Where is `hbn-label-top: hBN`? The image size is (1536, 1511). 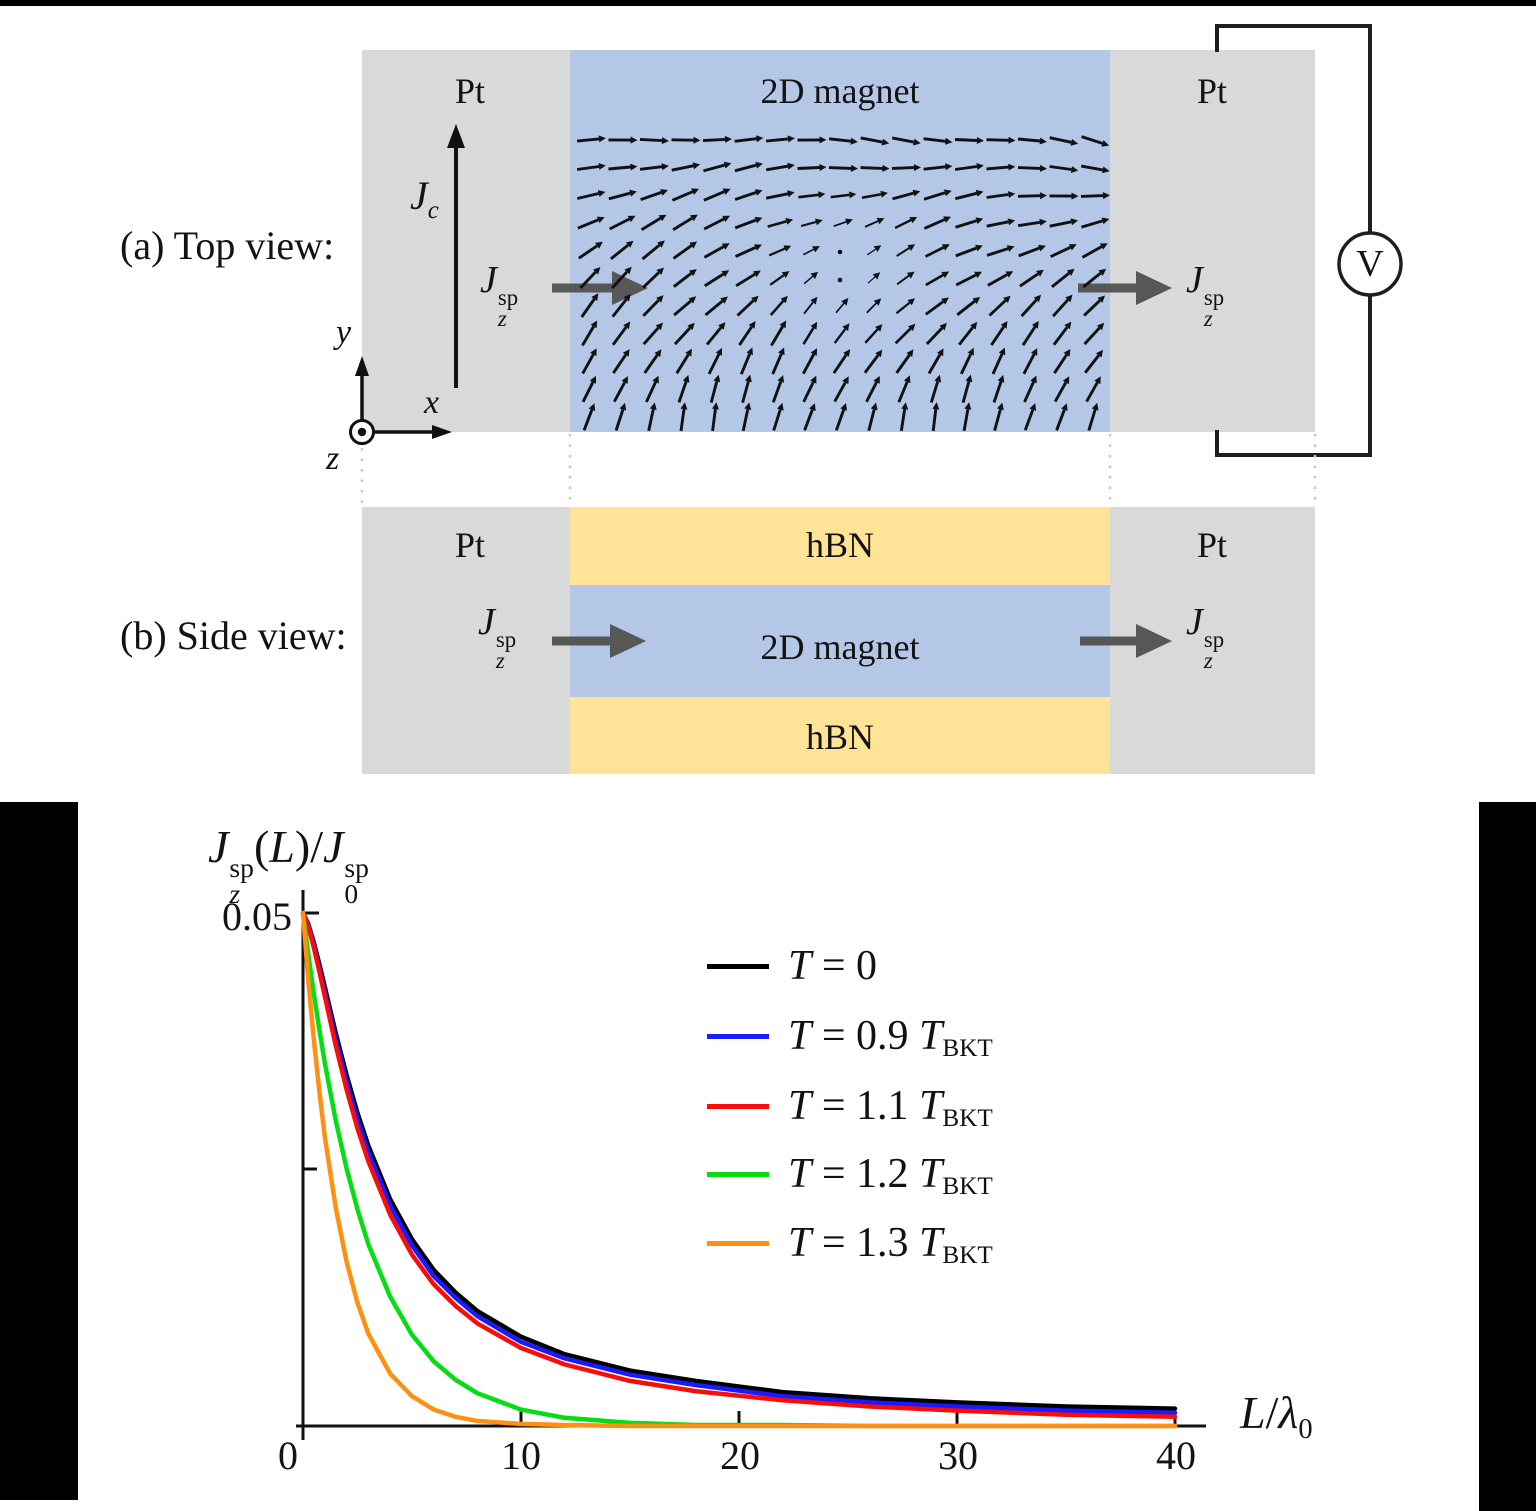 hbn-label-top: hBN is located at coordinates (839, 545).